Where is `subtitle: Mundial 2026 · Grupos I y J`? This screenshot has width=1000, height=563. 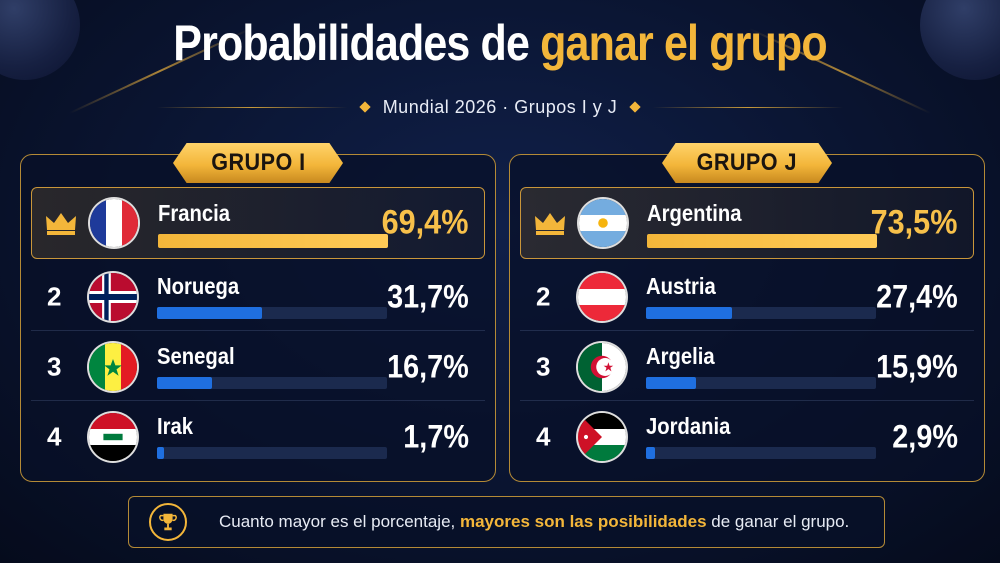 subtitle: Mundial 2026 · Grupos I y J is located at coordinates (500, 106).